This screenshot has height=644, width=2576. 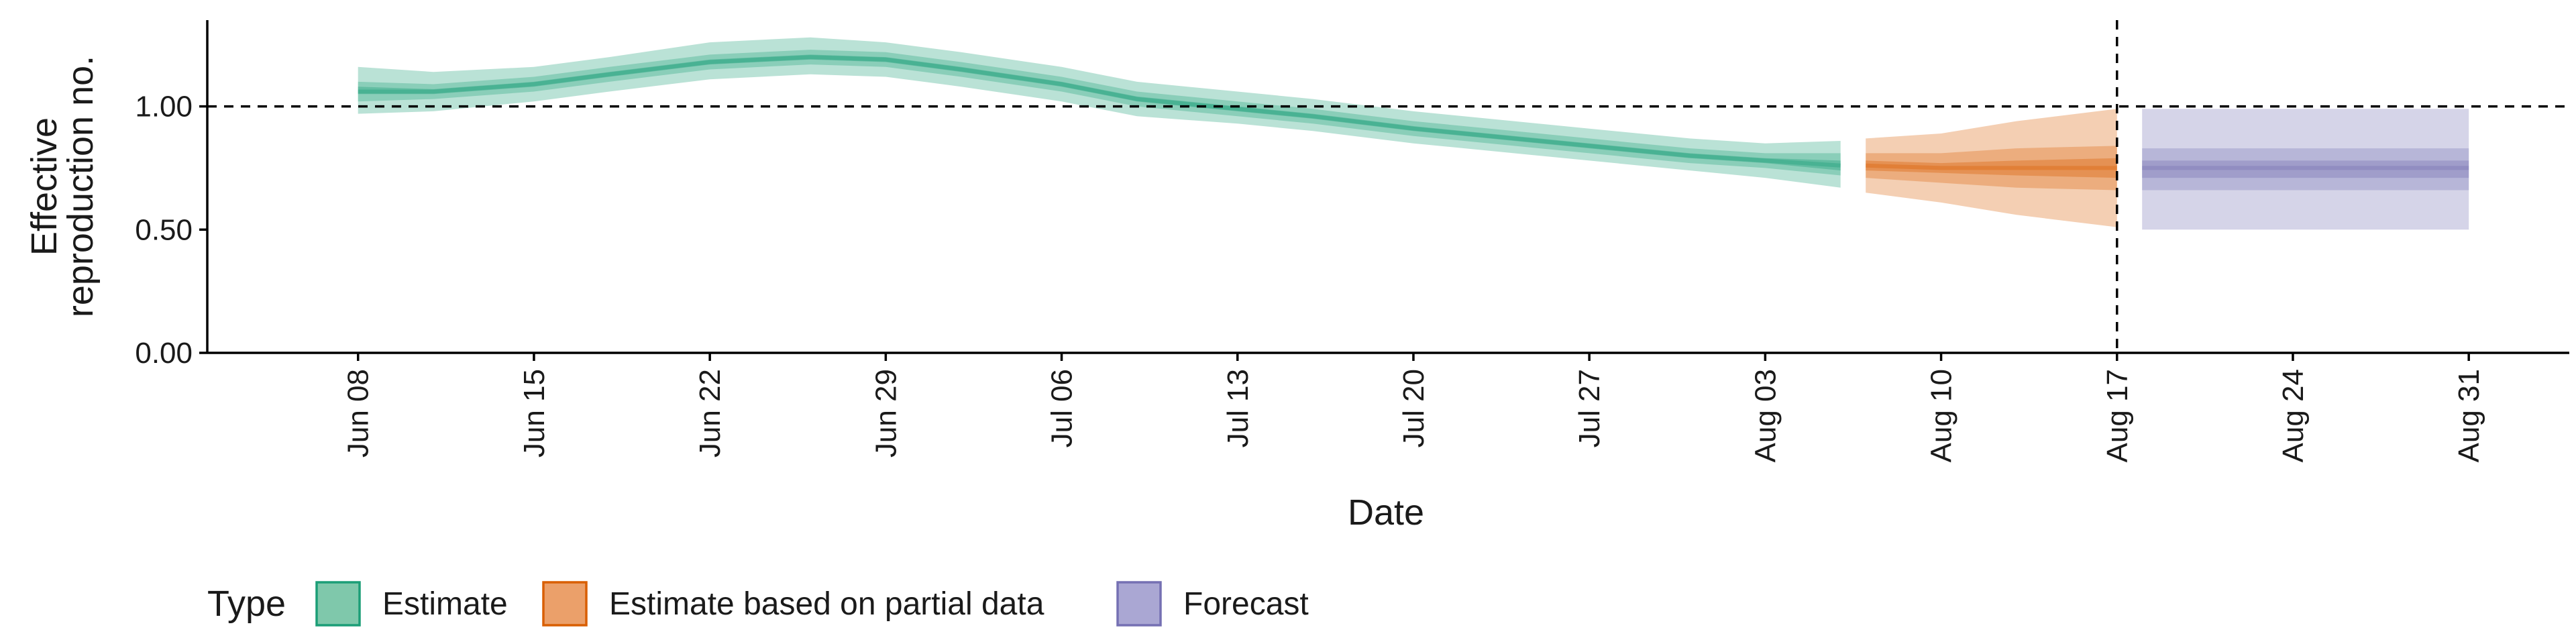 What do you see at coordinates (1238, 408) in the screenshot?
I see `x-tick-label: Jul 13` at bounding box center [1238, 408].